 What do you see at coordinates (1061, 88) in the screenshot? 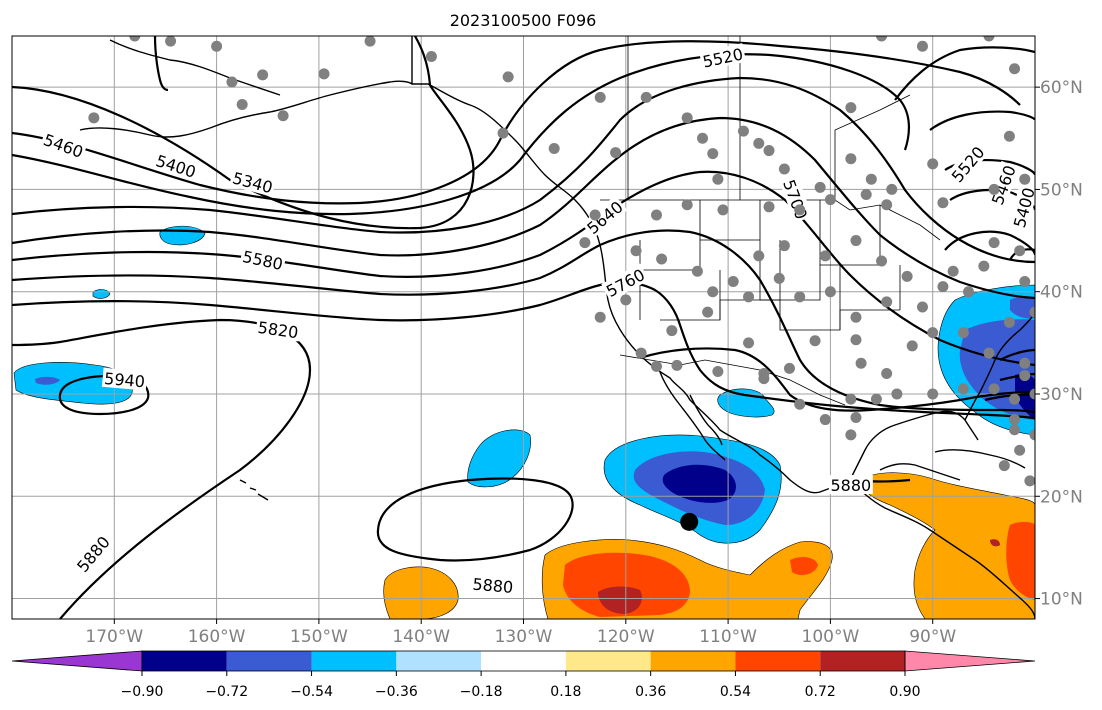
I see `y-tick-label: 60°N` at bounding box center [1061, 88].